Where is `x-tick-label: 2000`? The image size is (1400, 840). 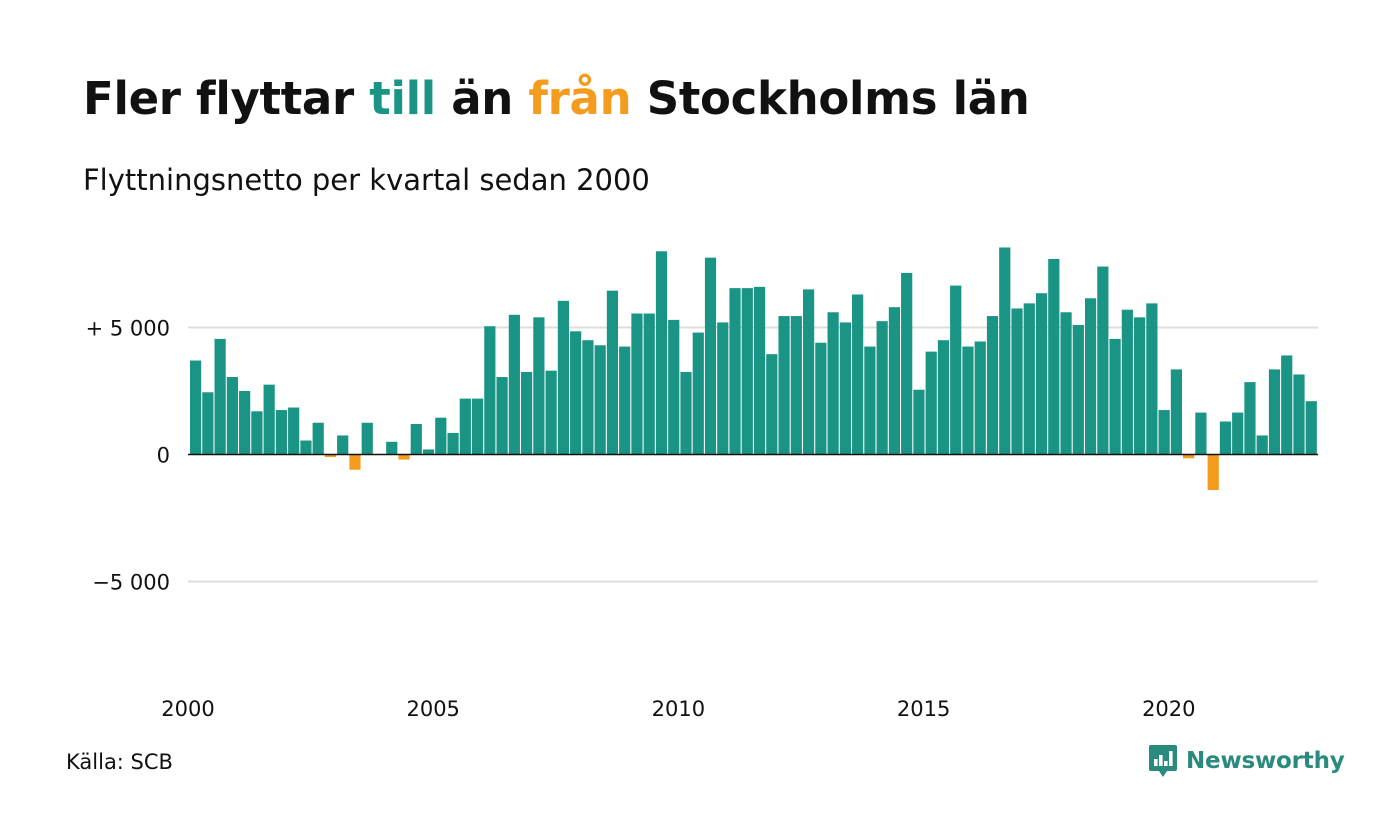
x-tick-label: 2000 is located at coordinates (187, 709).